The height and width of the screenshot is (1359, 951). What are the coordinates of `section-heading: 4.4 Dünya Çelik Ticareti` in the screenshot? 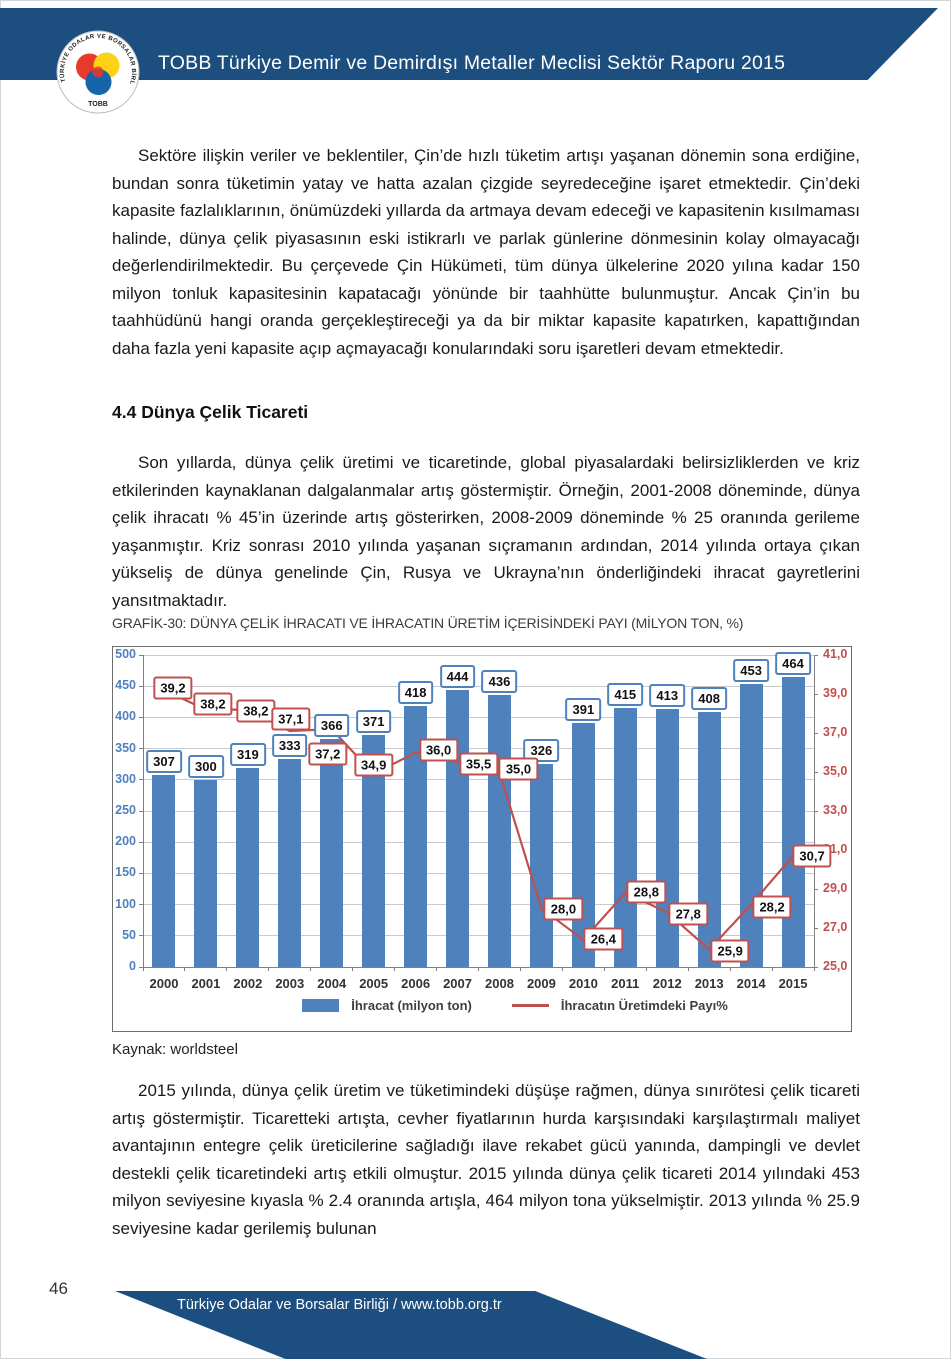 It's located at (210, 412).